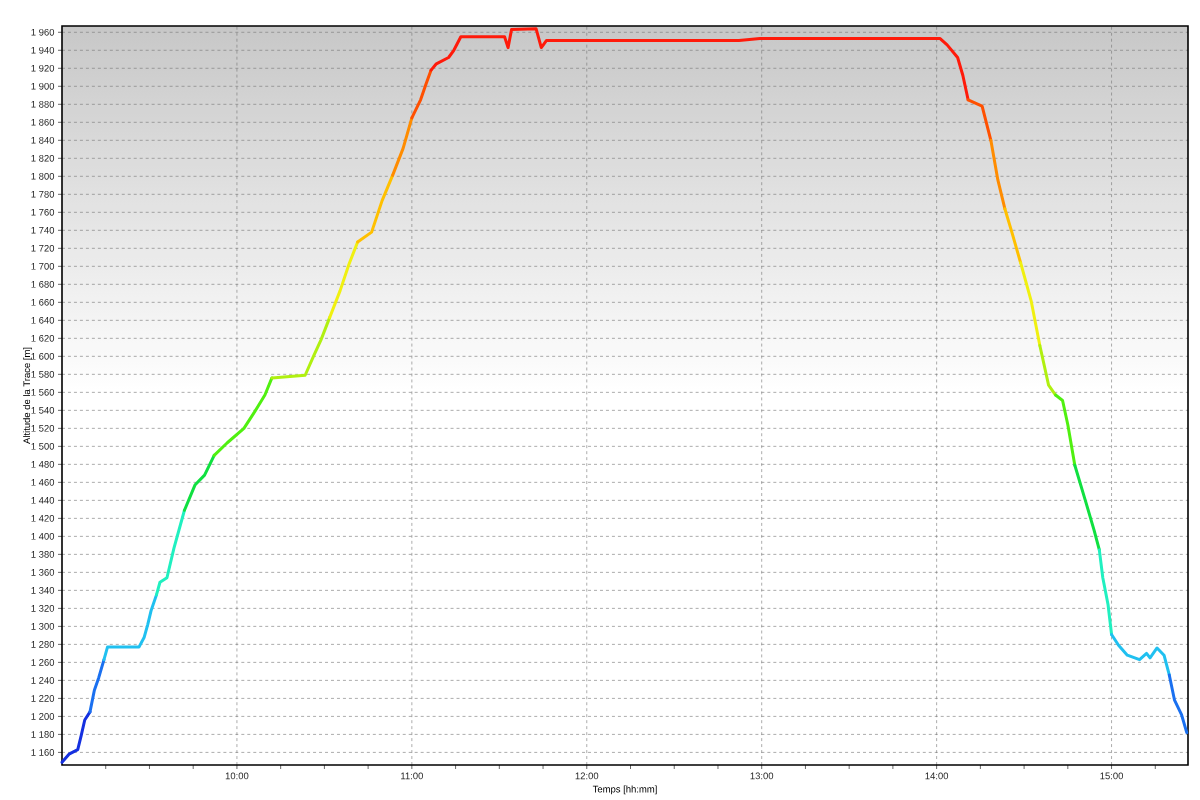  I want to click on y-tick-label: 1 880, so click(43, 104).